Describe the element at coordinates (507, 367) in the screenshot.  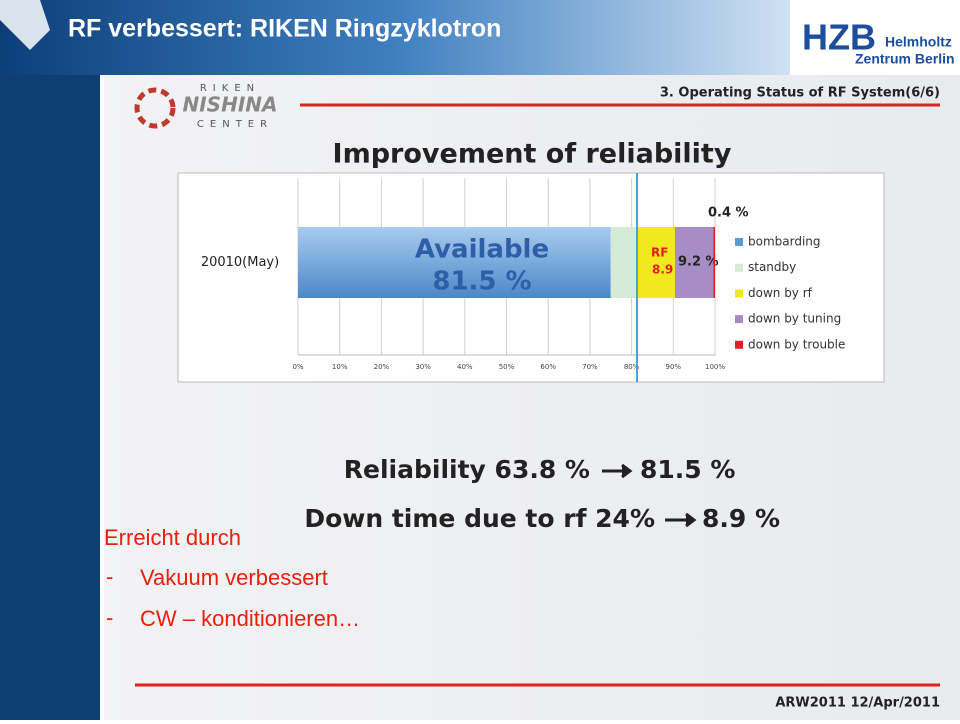
I see `x-tick-label: 50%` at that location.